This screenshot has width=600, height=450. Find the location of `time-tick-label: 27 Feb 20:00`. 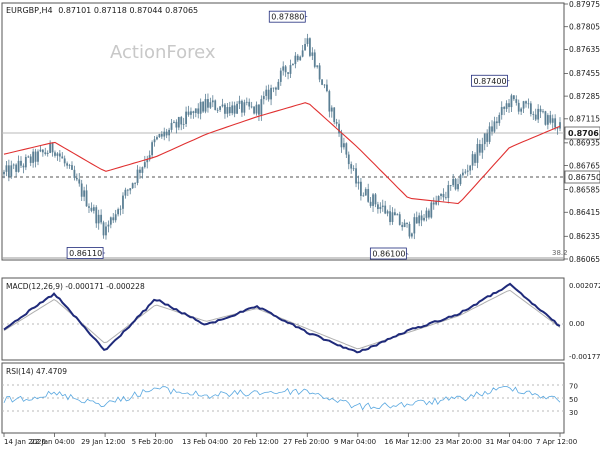

time-tick-label: 27 Feb 20:00 is located at coordinates (306, 442).